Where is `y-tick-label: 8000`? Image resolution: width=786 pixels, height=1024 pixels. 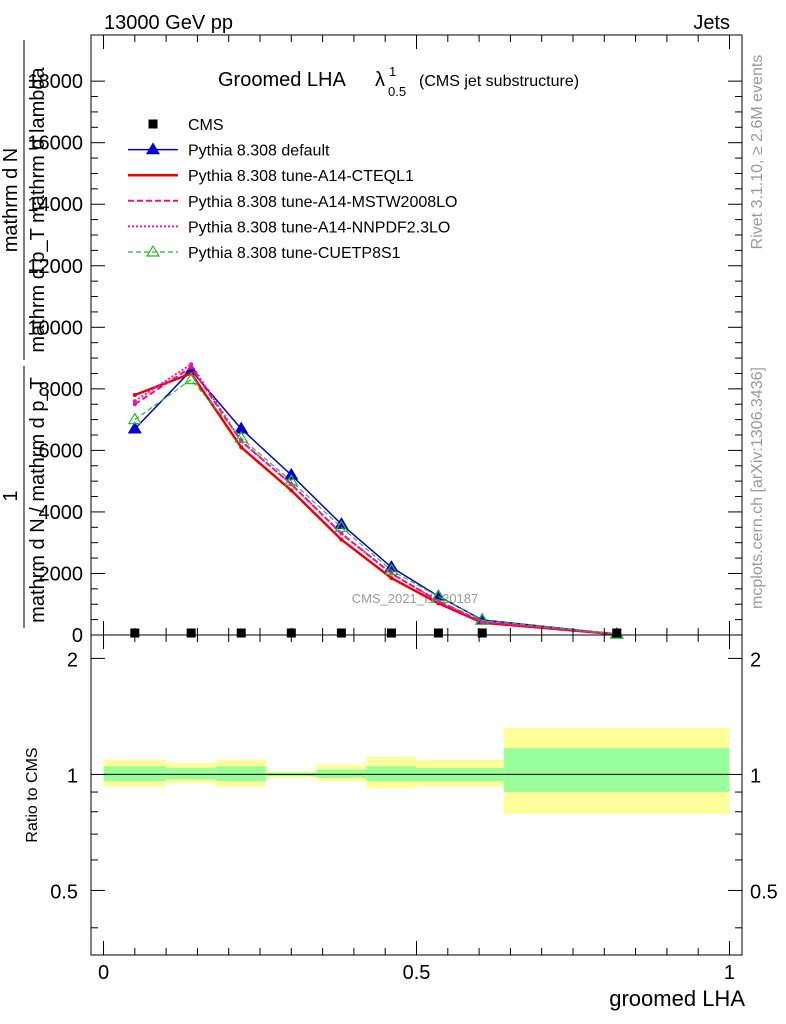 y-tick-label: 8000 is located at coordinates (61, 390).